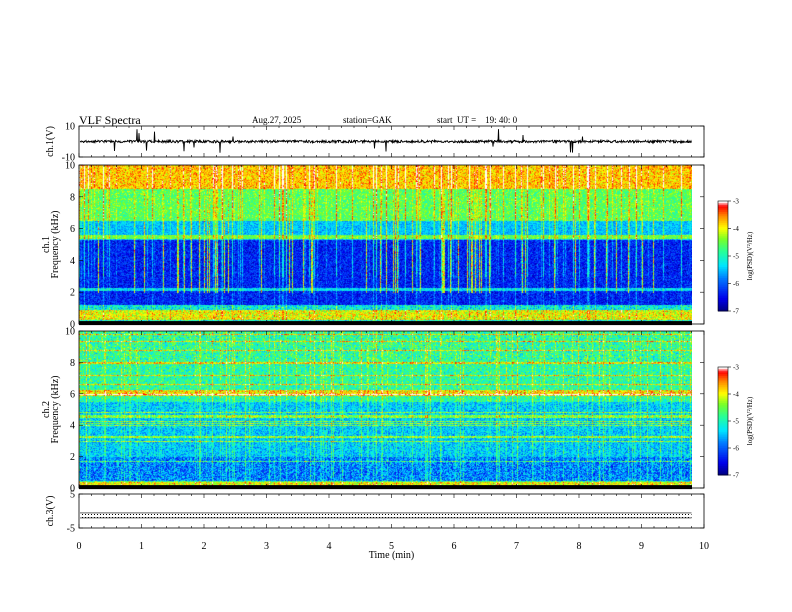 This screenshot has height=612, width=792. Describe the element at coordinates (141, 546) in the screenshot. I see `x-tick-label: 1` at that location.